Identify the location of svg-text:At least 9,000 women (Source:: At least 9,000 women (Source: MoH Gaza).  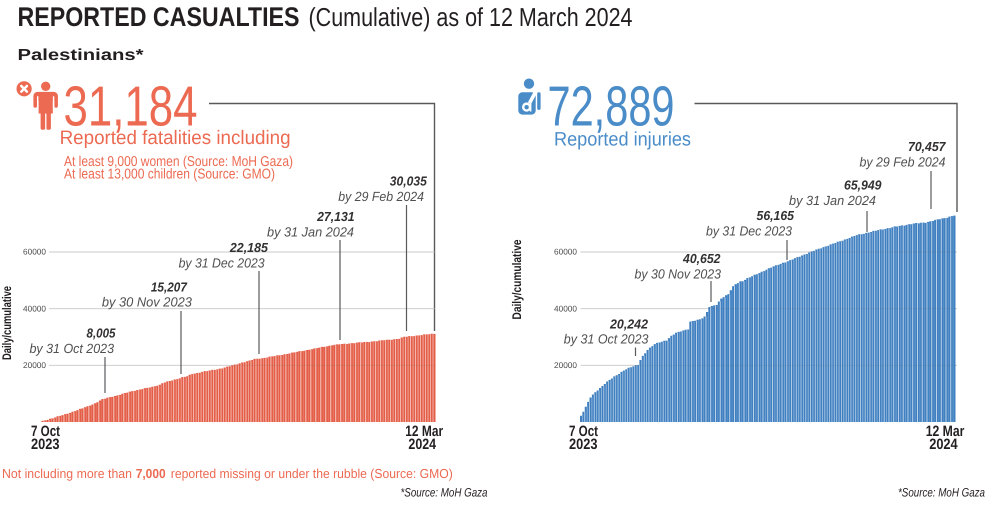
(178, 162).